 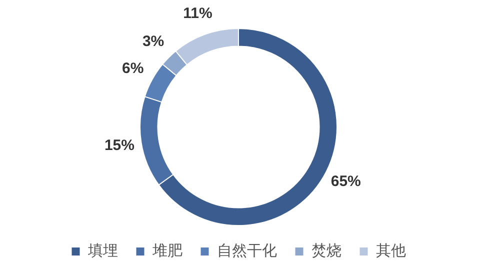 What do you see at coordinates (153, 41) in the screenshot?
I see `data-label: 3%` at bounding box center [153, 41].